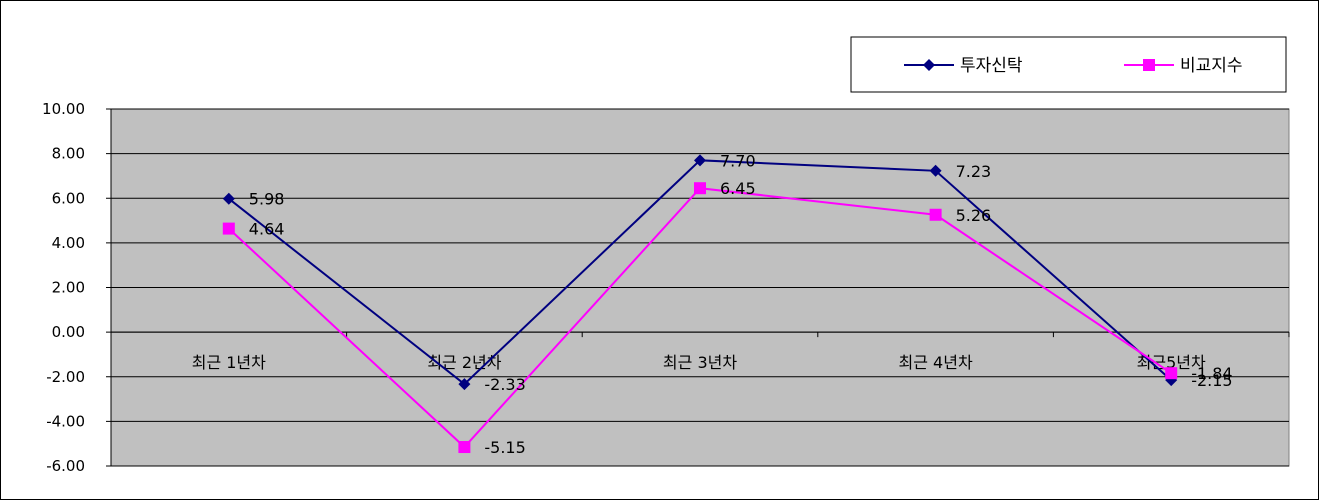  I want to click on legend-label-2: 비교지수, so click(1211, 66).